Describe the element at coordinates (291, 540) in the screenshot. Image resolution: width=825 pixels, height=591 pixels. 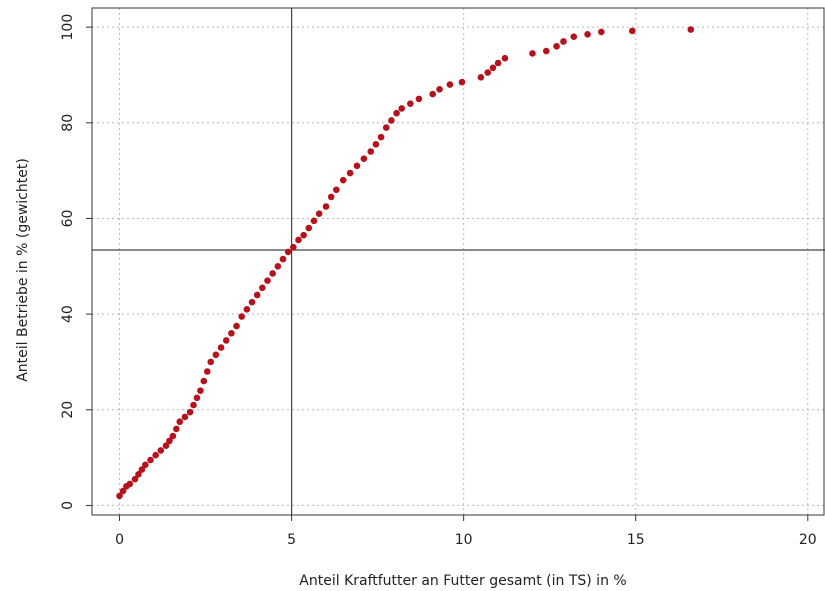
I see `x-tick-label: 5` at that location.